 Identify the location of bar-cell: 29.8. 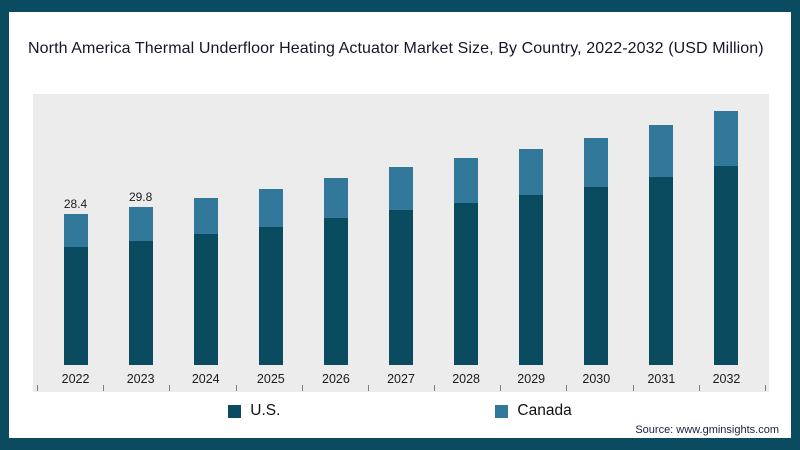
(140, 232).